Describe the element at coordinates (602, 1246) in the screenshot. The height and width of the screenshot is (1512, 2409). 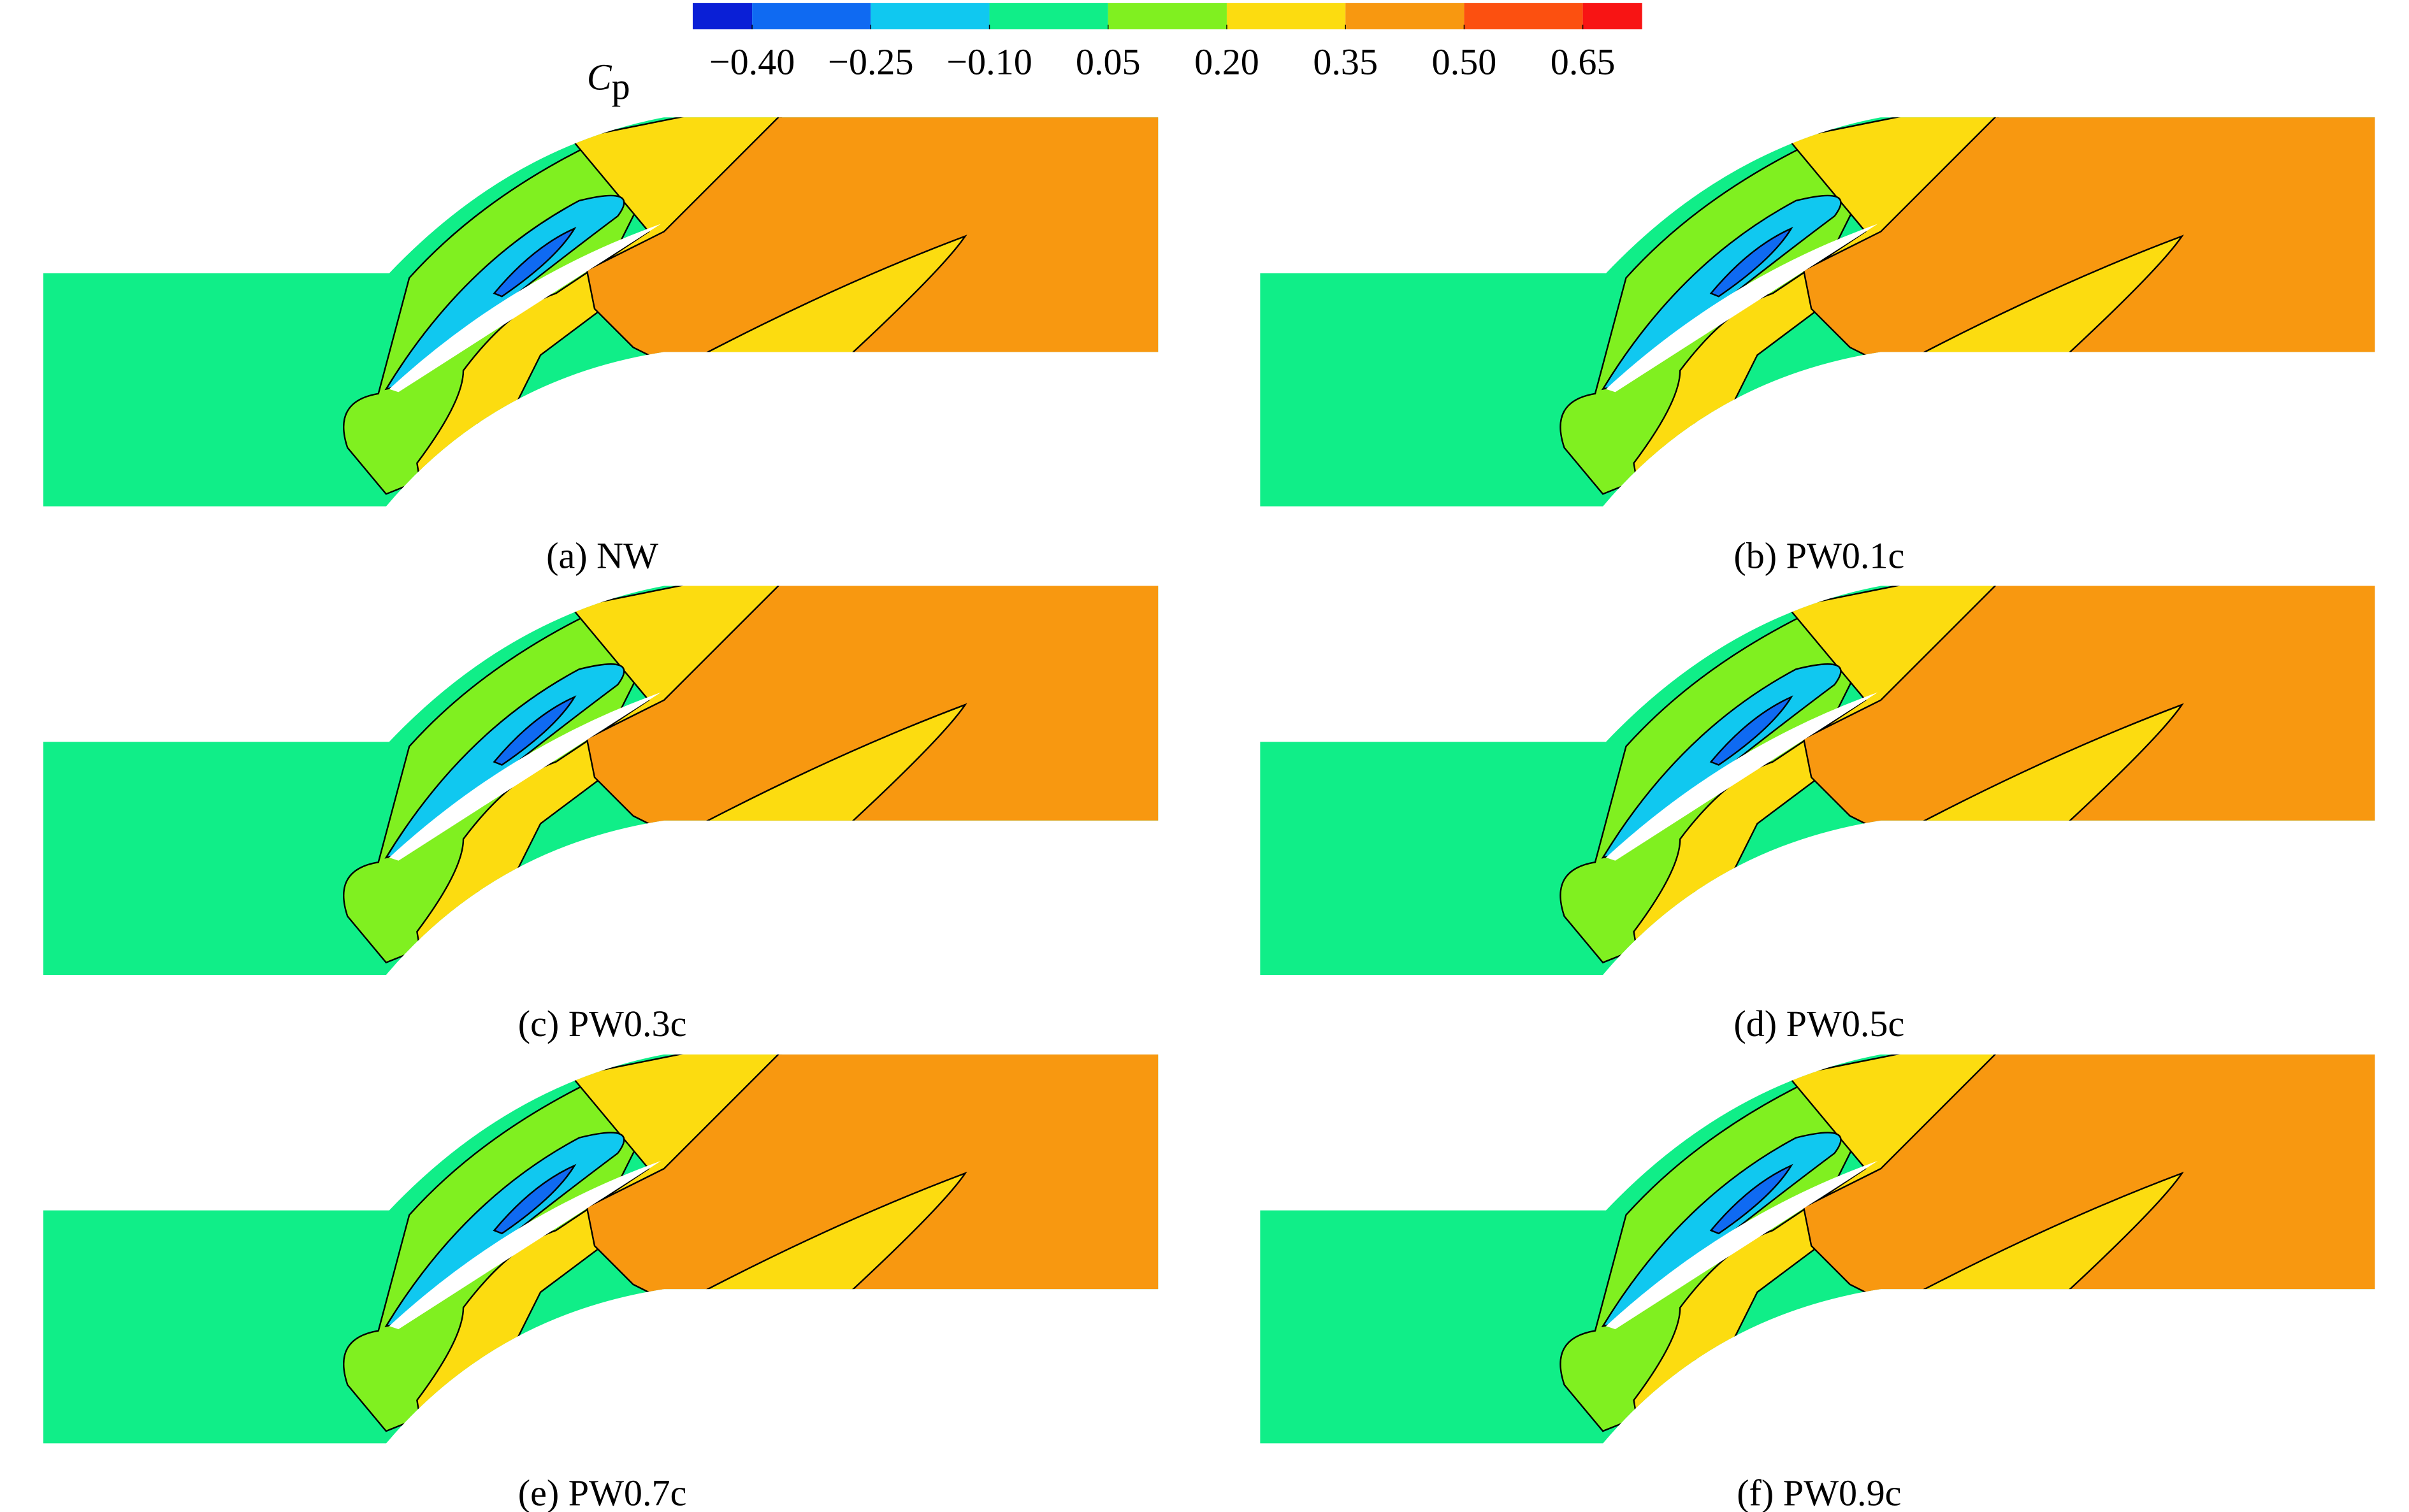
I see `panel-e` at that location.